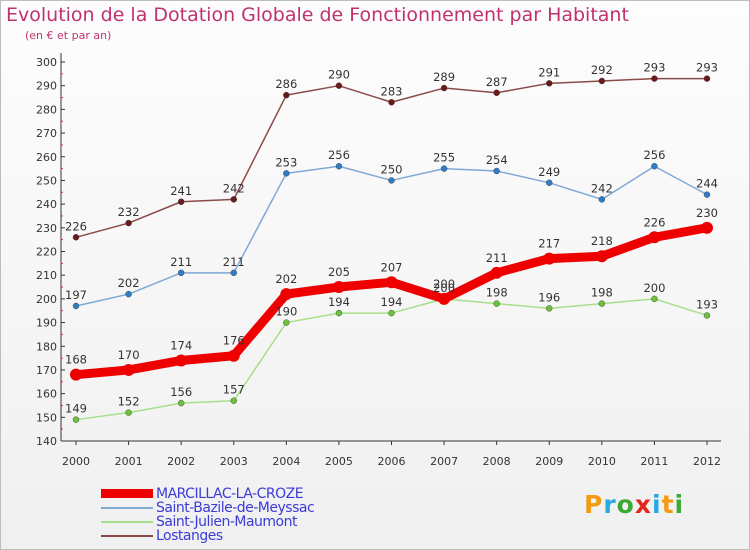 The height and width of the screenshot is (550, 750). I want to click on data-label: 253, so click(286, 162).